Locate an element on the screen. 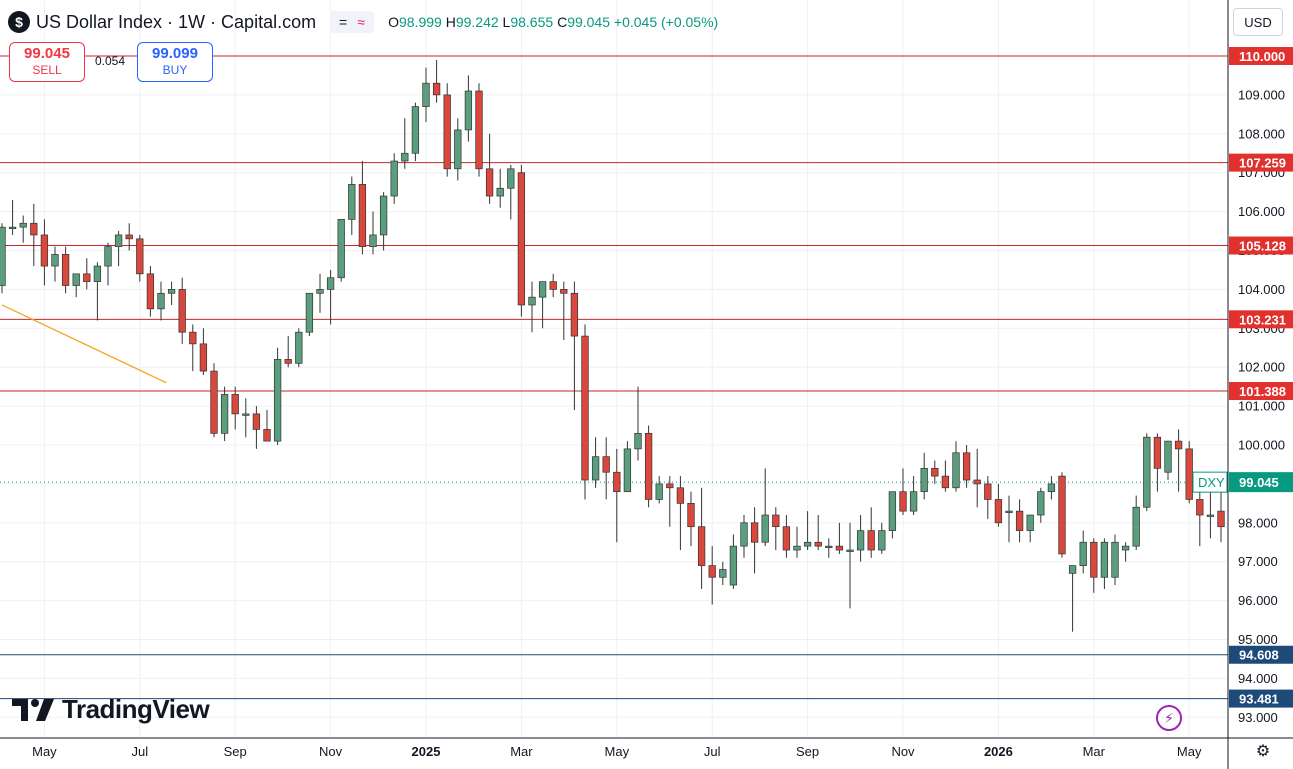 Image resolution: width=1293 pixels, height=769 pixels. x-tick-label: Mar is located at coordinates (1094, 751).